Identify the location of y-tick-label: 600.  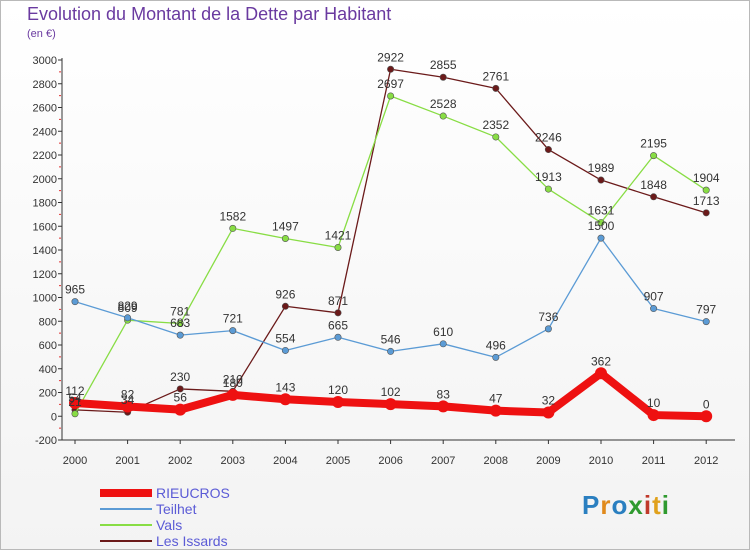
(48, 346).